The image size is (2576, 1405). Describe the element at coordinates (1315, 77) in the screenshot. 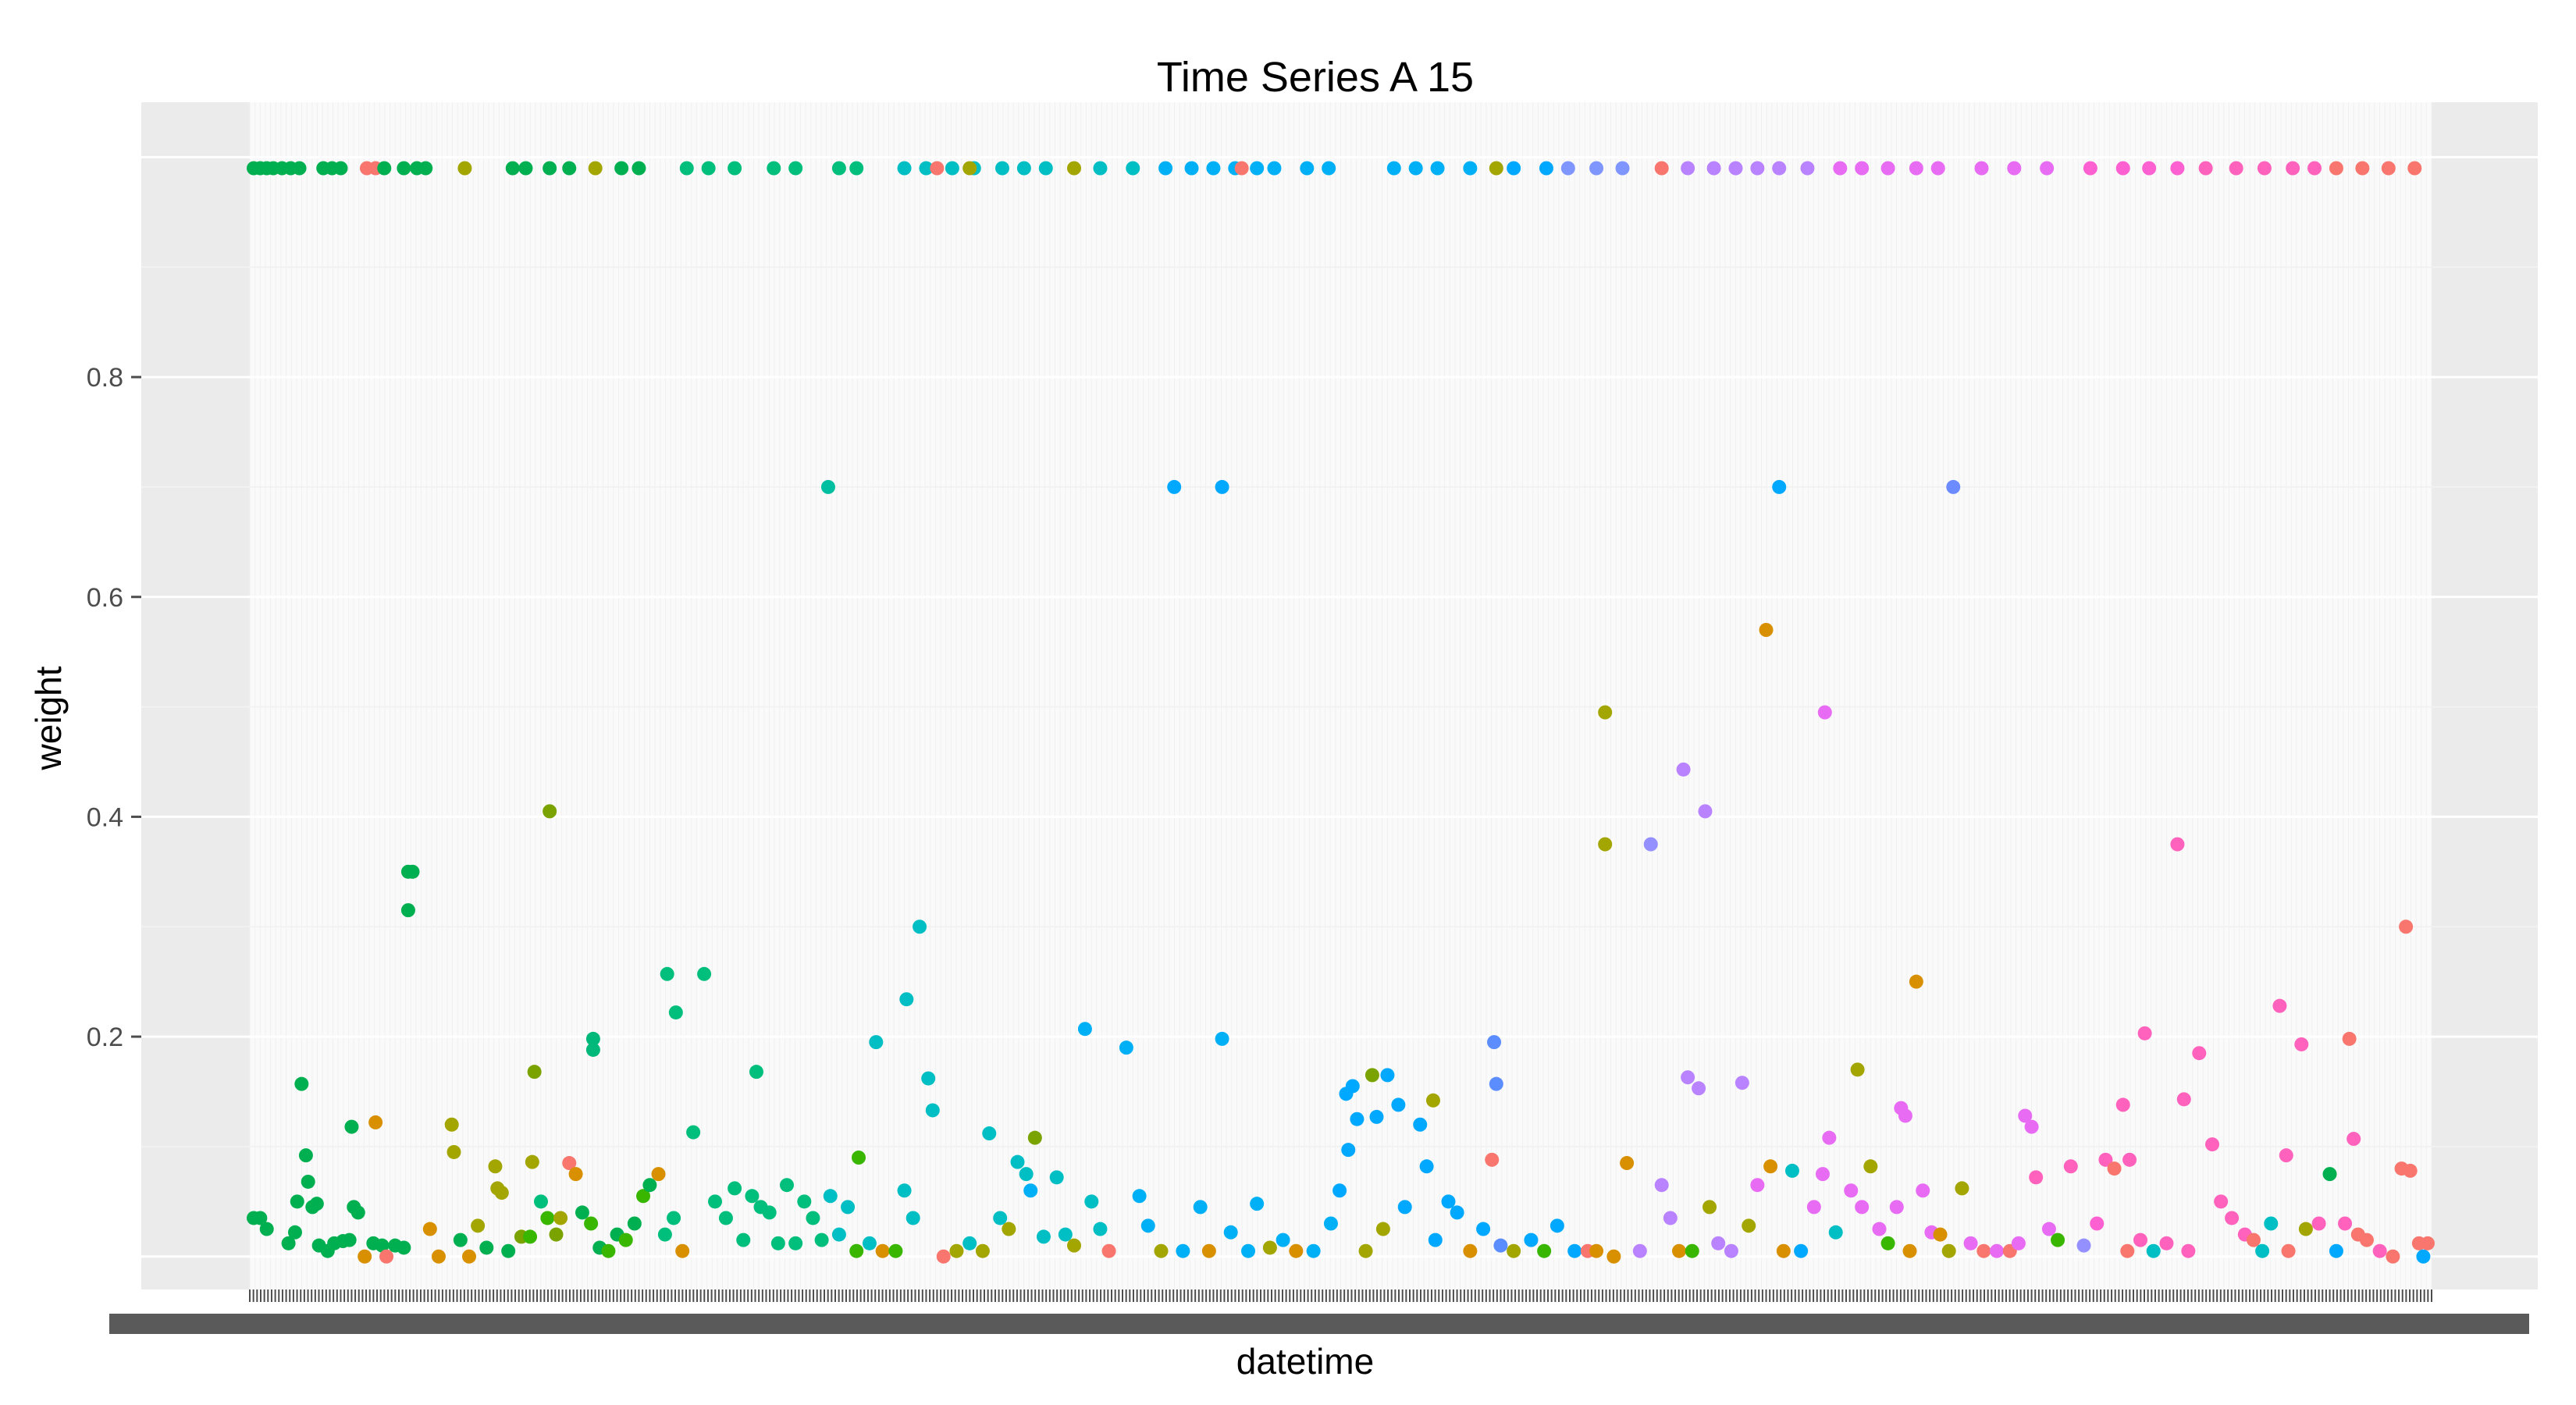

I see `chart-title: Time Series A 15` at that location.